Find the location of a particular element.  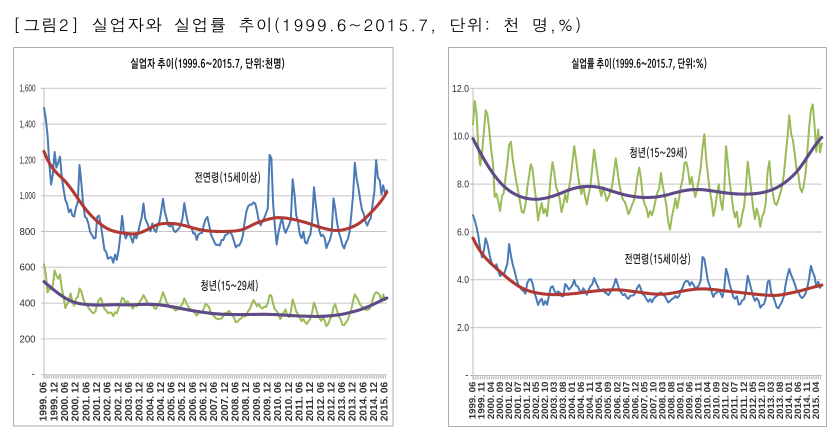

svg-text: 2008. 03 is located at coordinates (662, 401).